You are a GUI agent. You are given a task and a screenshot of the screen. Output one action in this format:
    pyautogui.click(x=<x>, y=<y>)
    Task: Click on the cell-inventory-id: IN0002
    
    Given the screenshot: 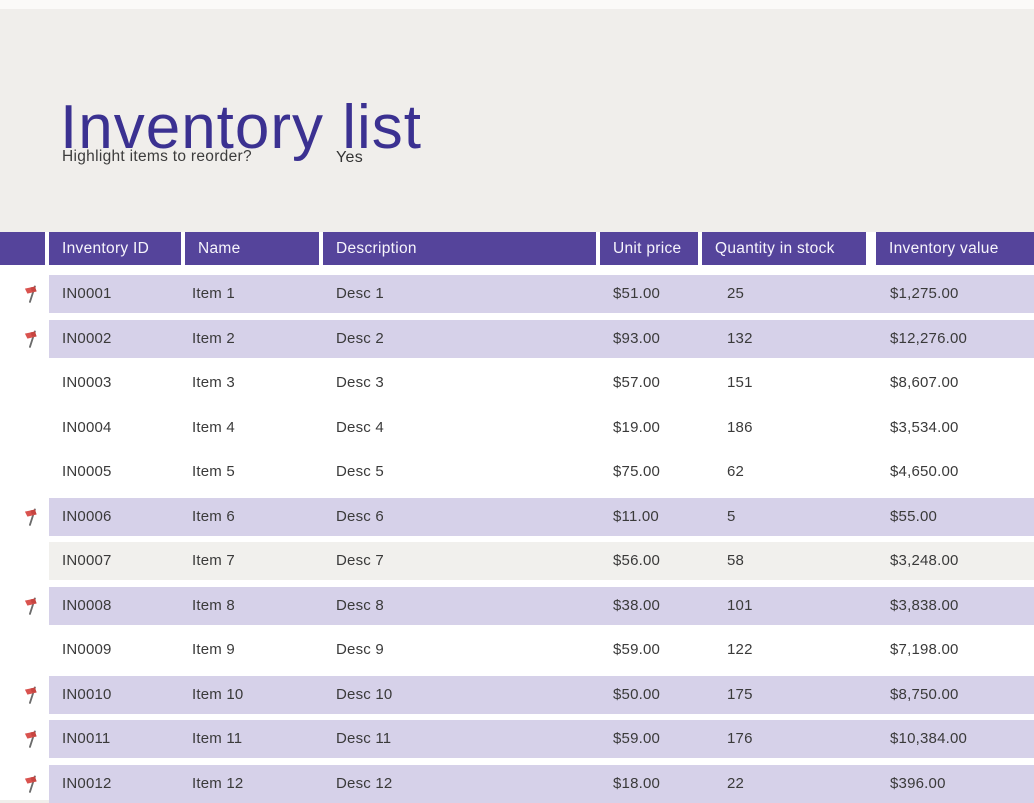 What is the action you would take?
    pyautogui.click(x=87, y=338)
    